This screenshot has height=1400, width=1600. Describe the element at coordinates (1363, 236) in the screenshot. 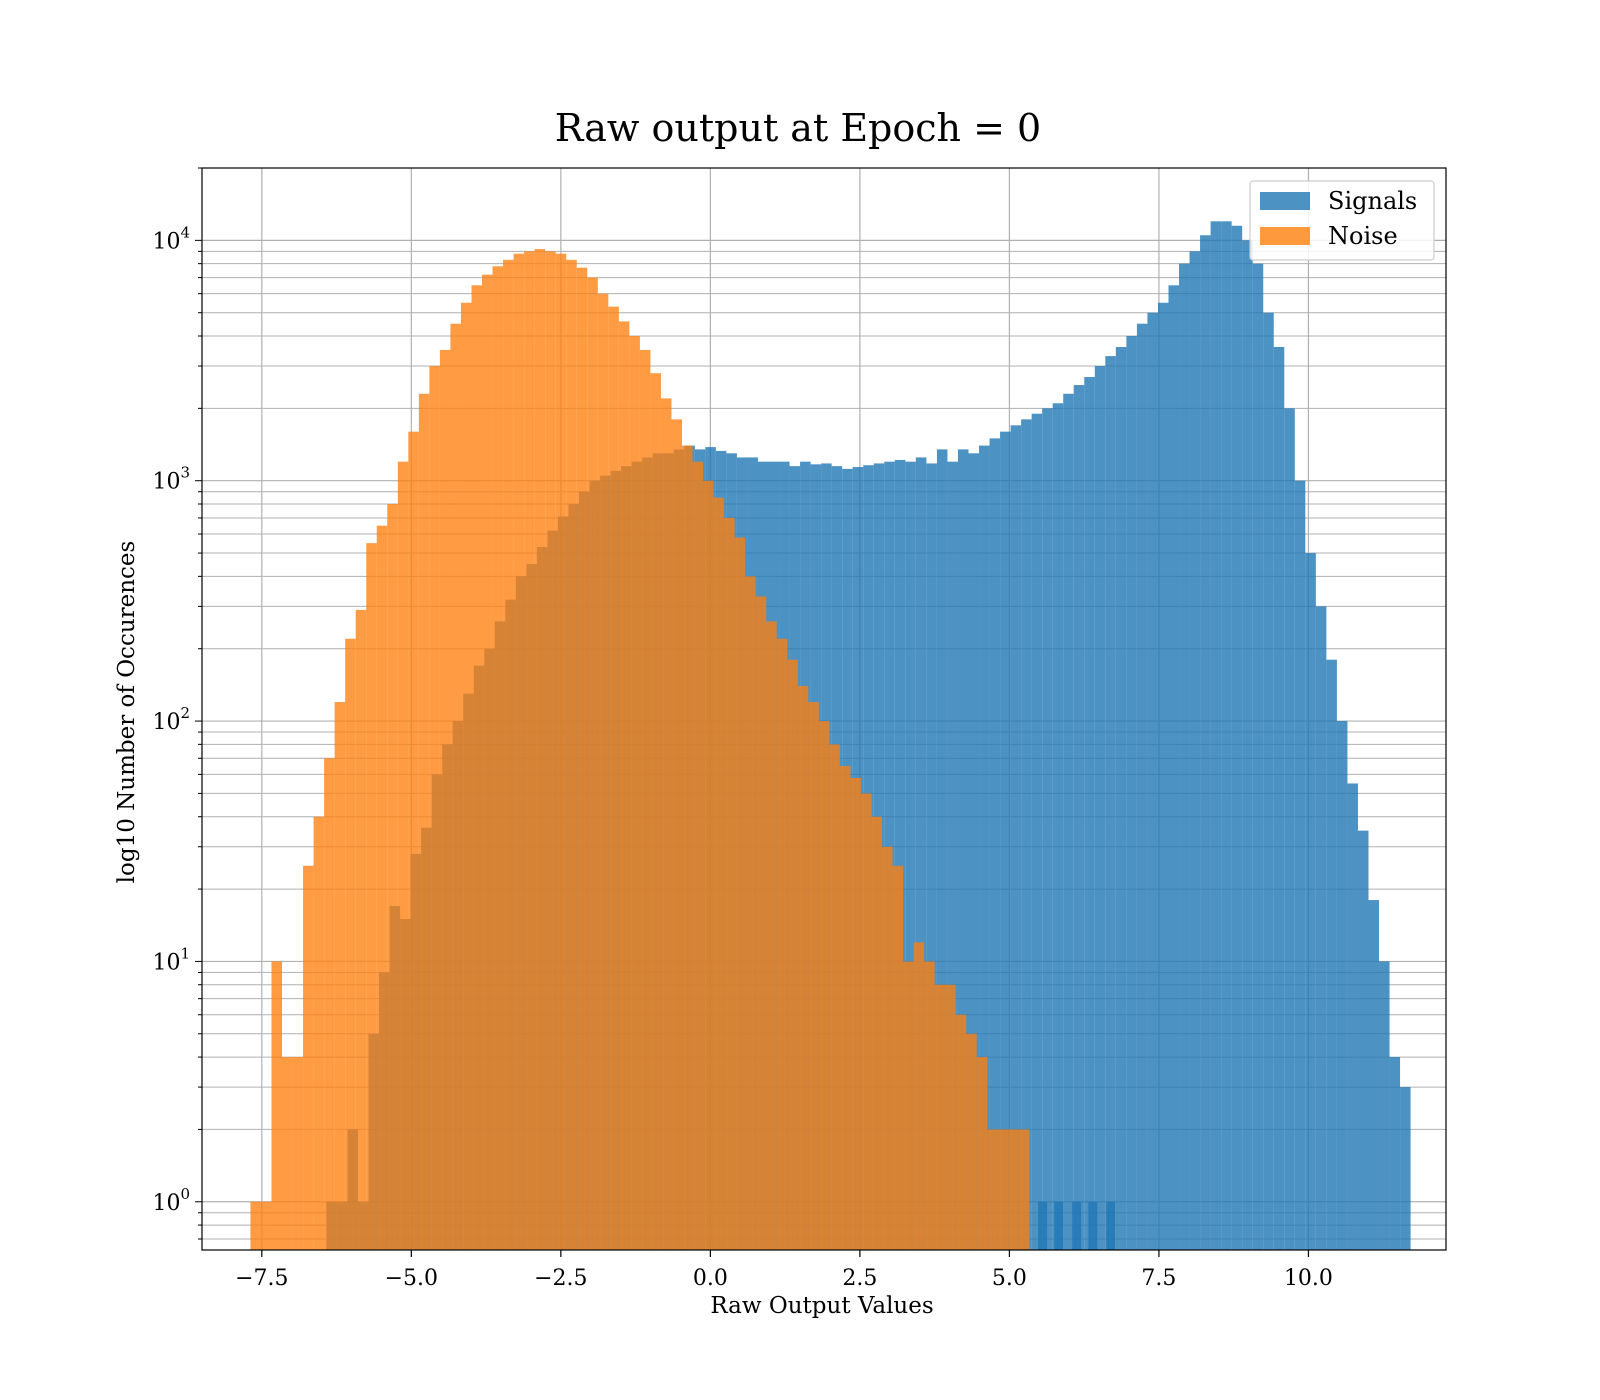

I see `legend-label-noise: Noise` at that location.